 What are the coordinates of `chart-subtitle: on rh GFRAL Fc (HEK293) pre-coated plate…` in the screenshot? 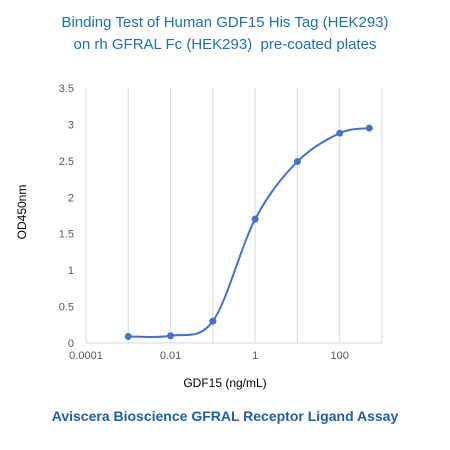 It's located at (225, 44).